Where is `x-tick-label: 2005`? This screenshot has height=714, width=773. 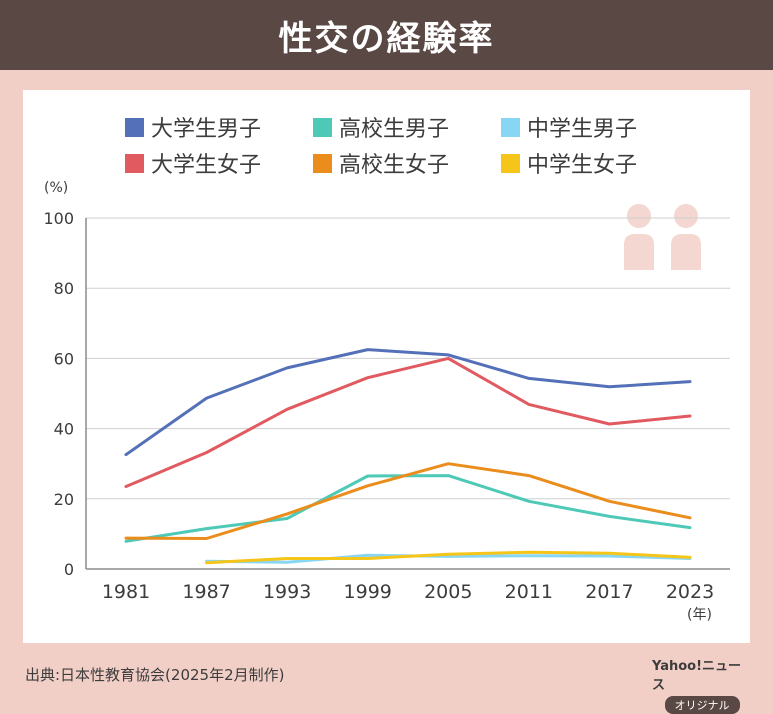 x-tick-label: 2005 is located at coordinates (448, 592).